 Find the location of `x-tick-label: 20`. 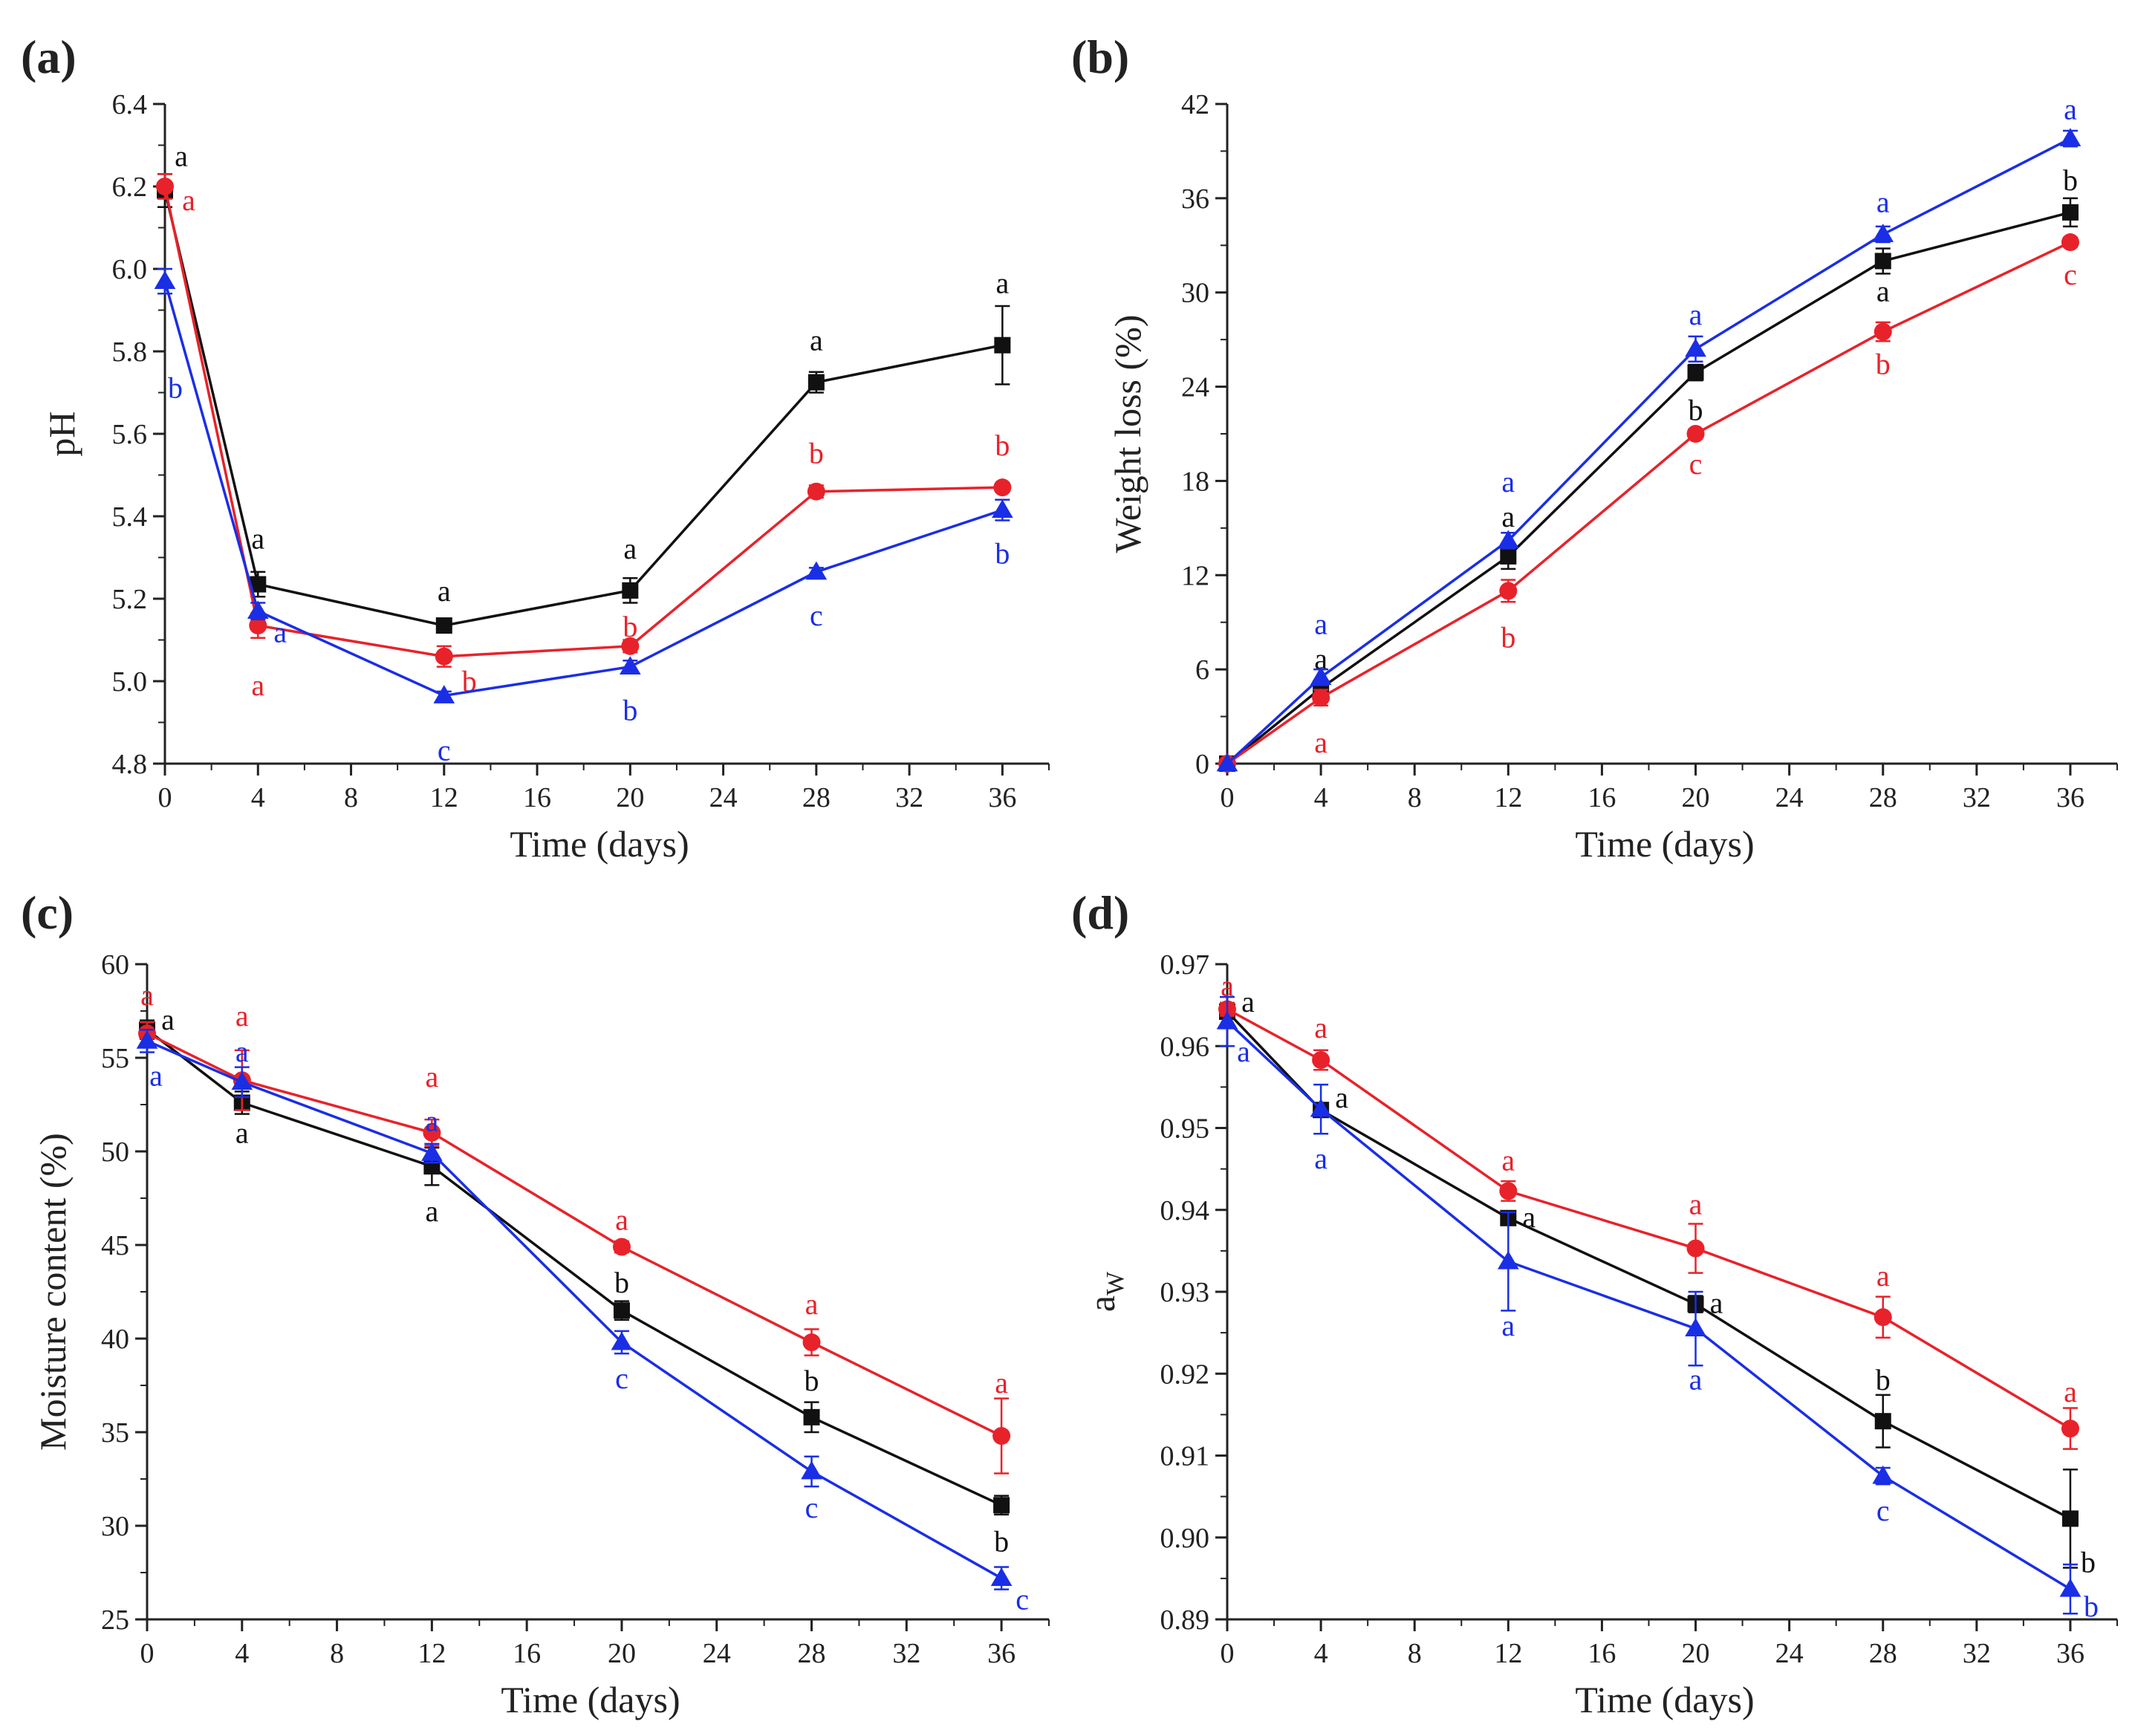

x-tick-label: 20 is located at coordinates (1696, 797).